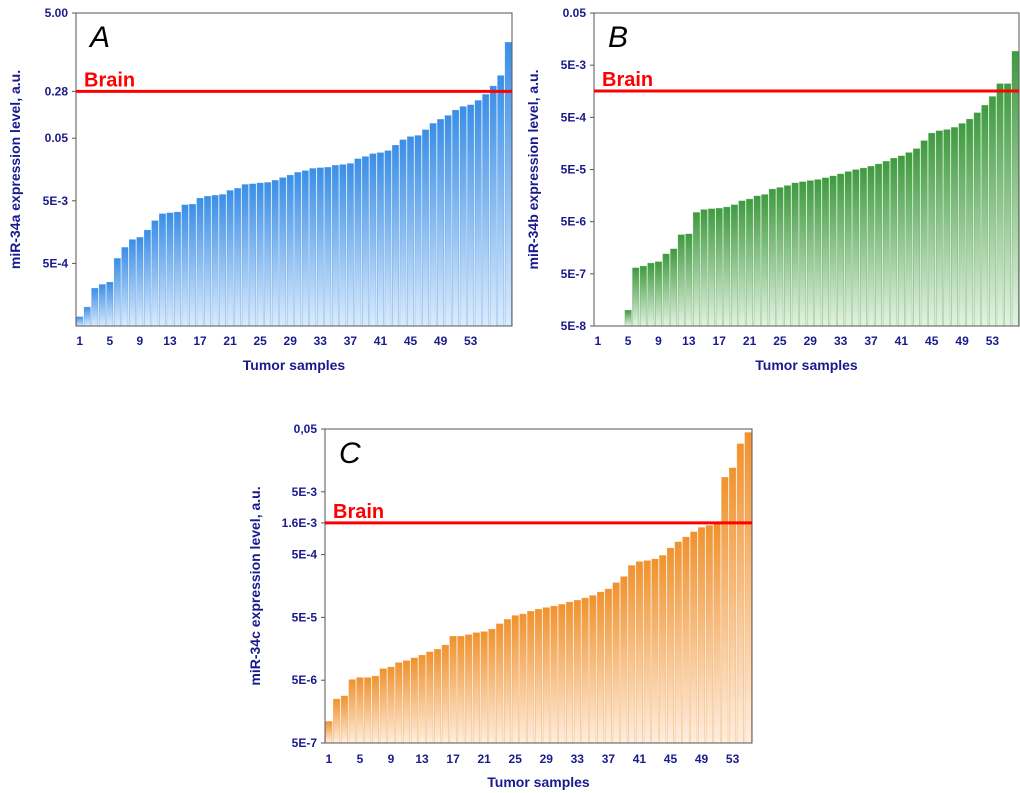 The height and width of the screenshot is (793, 1020). Describe the element at coordinates (806, 365) in the screenshot. I see `x-axis-title-b: Tumor samples` at that location.